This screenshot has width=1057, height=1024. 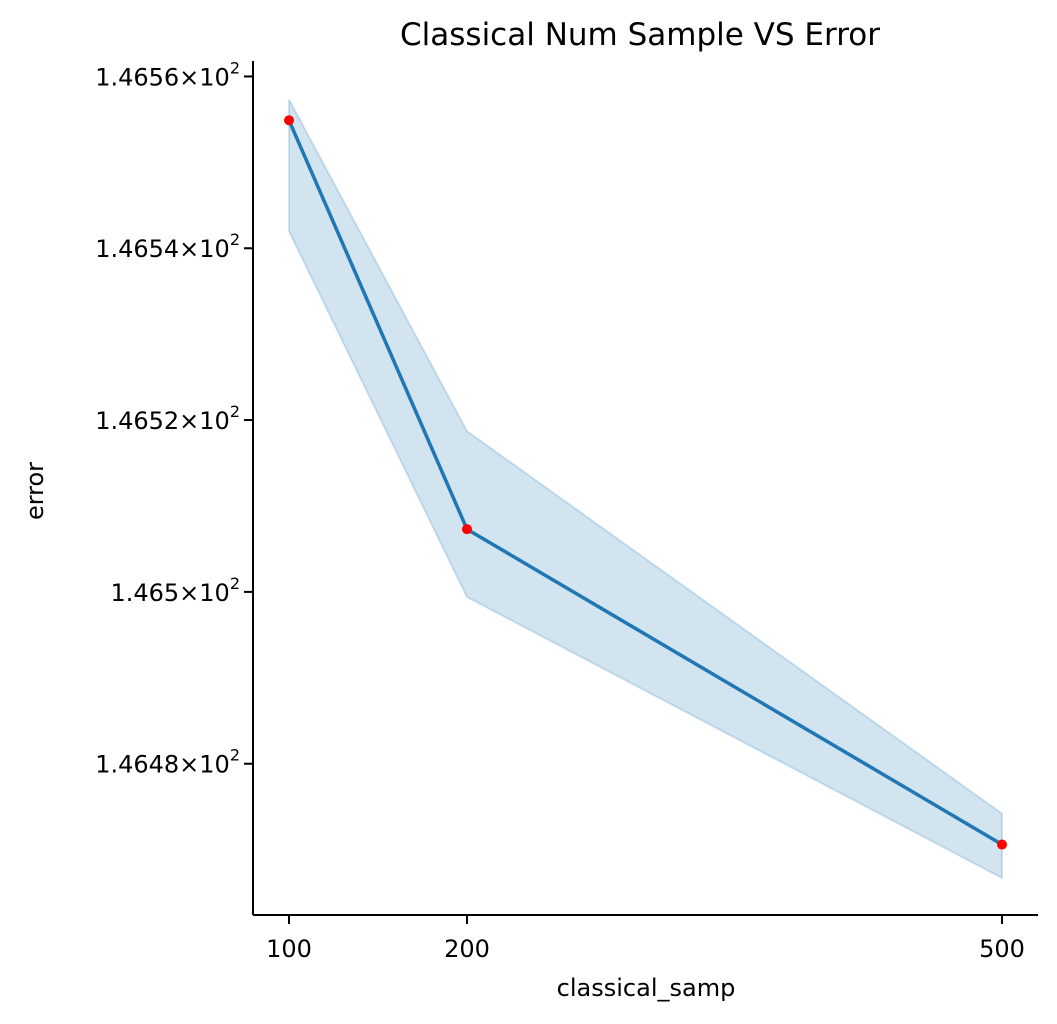 What do you see at coordinates (167, 762) in the screenshot?
I see `y-tick-label: 1.4648×10²` at bounding box center [167, 762].